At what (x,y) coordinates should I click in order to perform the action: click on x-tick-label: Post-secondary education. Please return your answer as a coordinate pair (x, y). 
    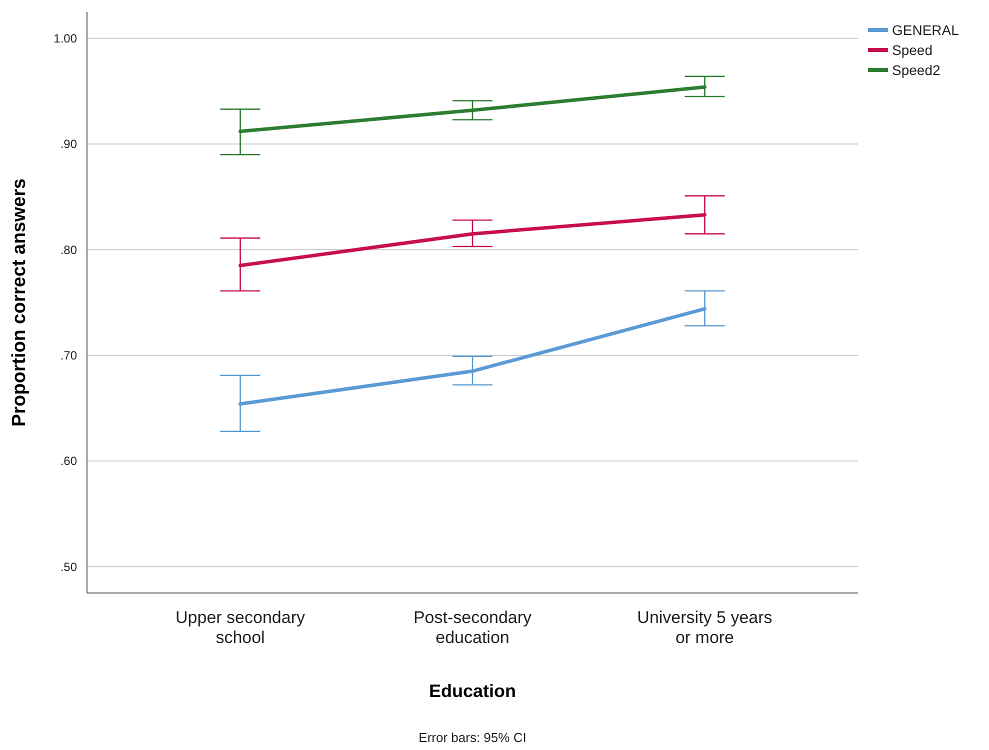
    Looking at the image, I should click on (472, 627).